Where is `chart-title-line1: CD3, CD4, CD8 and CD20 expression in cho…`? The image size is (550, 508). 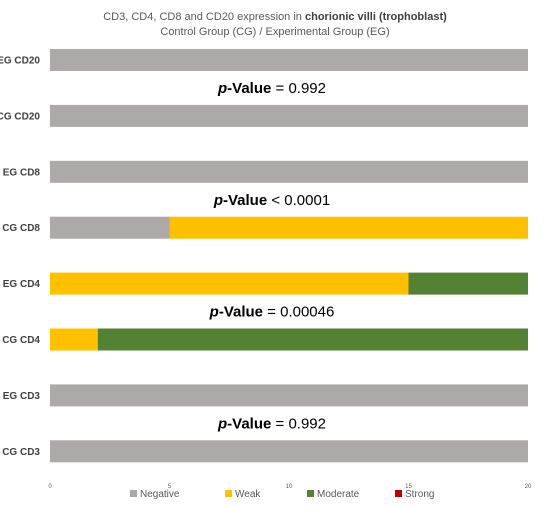
chart-title-line1: CD3, CD4, CD8 and CD20 expression in cho… is located at coordinates (275, 17).